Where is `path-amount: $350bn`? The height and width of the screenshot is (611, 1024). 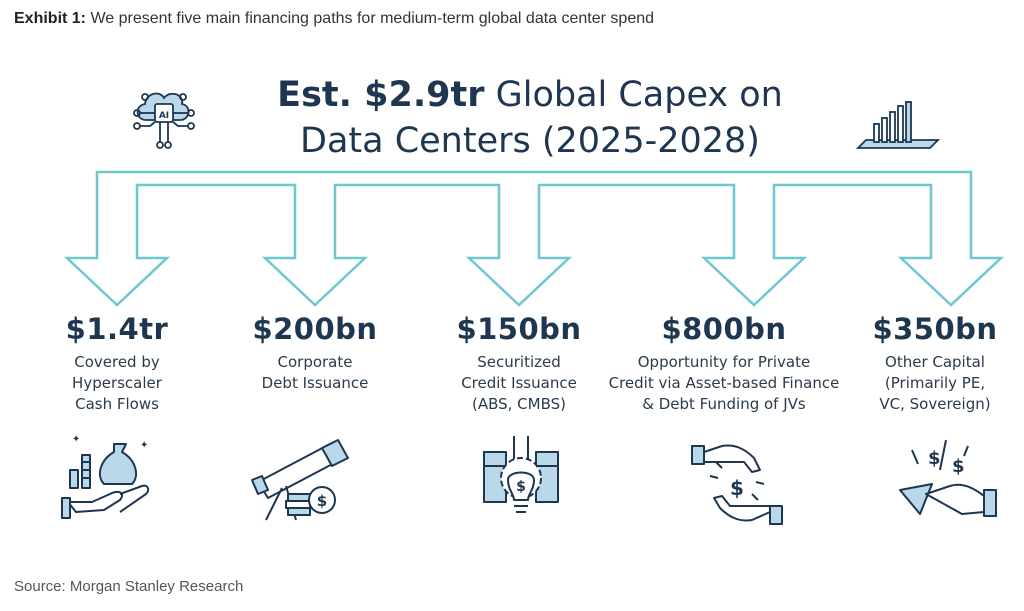
path-amount: $350bn is located at coordinates (935, 329).